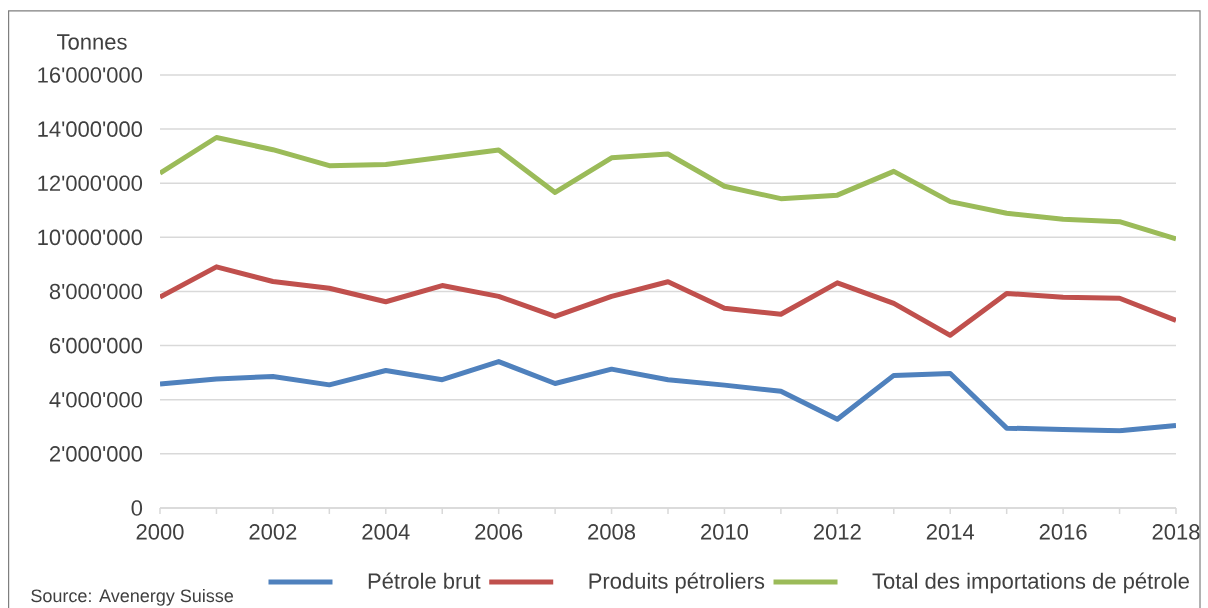 The width and height of the screenshot is (1208, 608). What do you see at coordinates (725, 532) in the screenshot?
I see `x-tick-label: 2010` at bounding box center [725, 532].